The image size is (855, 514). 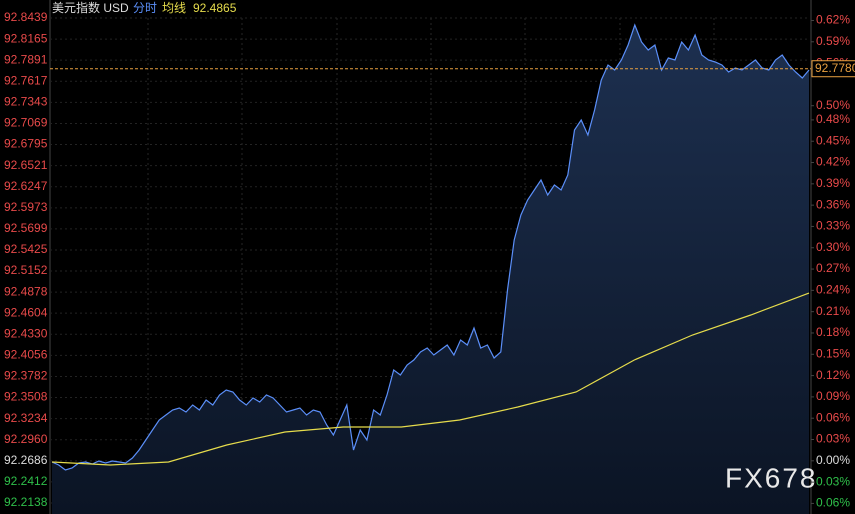 I want to click on y-tick-label: 92.7069, so click(x=26, y=123).